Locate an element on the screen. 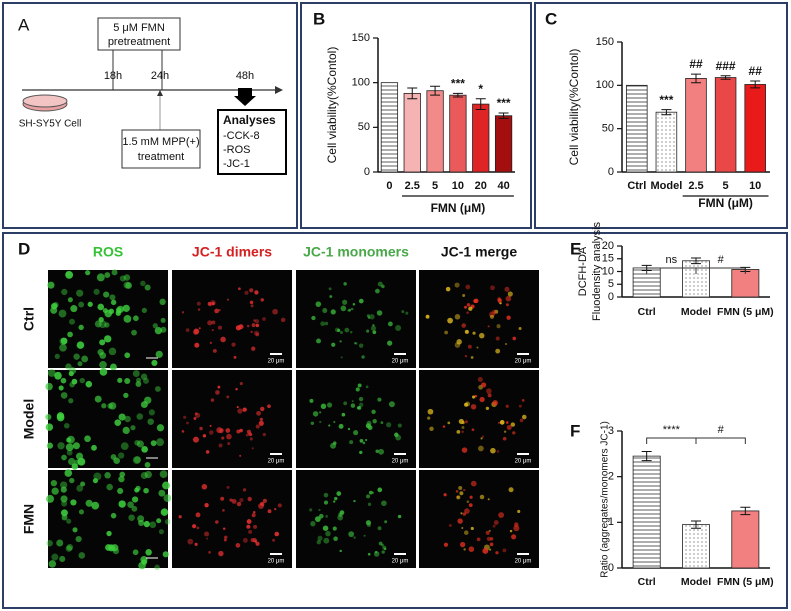 The height and width of the screenshot is (611, 791). time-label: 48h is located at coordinates (245, 76).